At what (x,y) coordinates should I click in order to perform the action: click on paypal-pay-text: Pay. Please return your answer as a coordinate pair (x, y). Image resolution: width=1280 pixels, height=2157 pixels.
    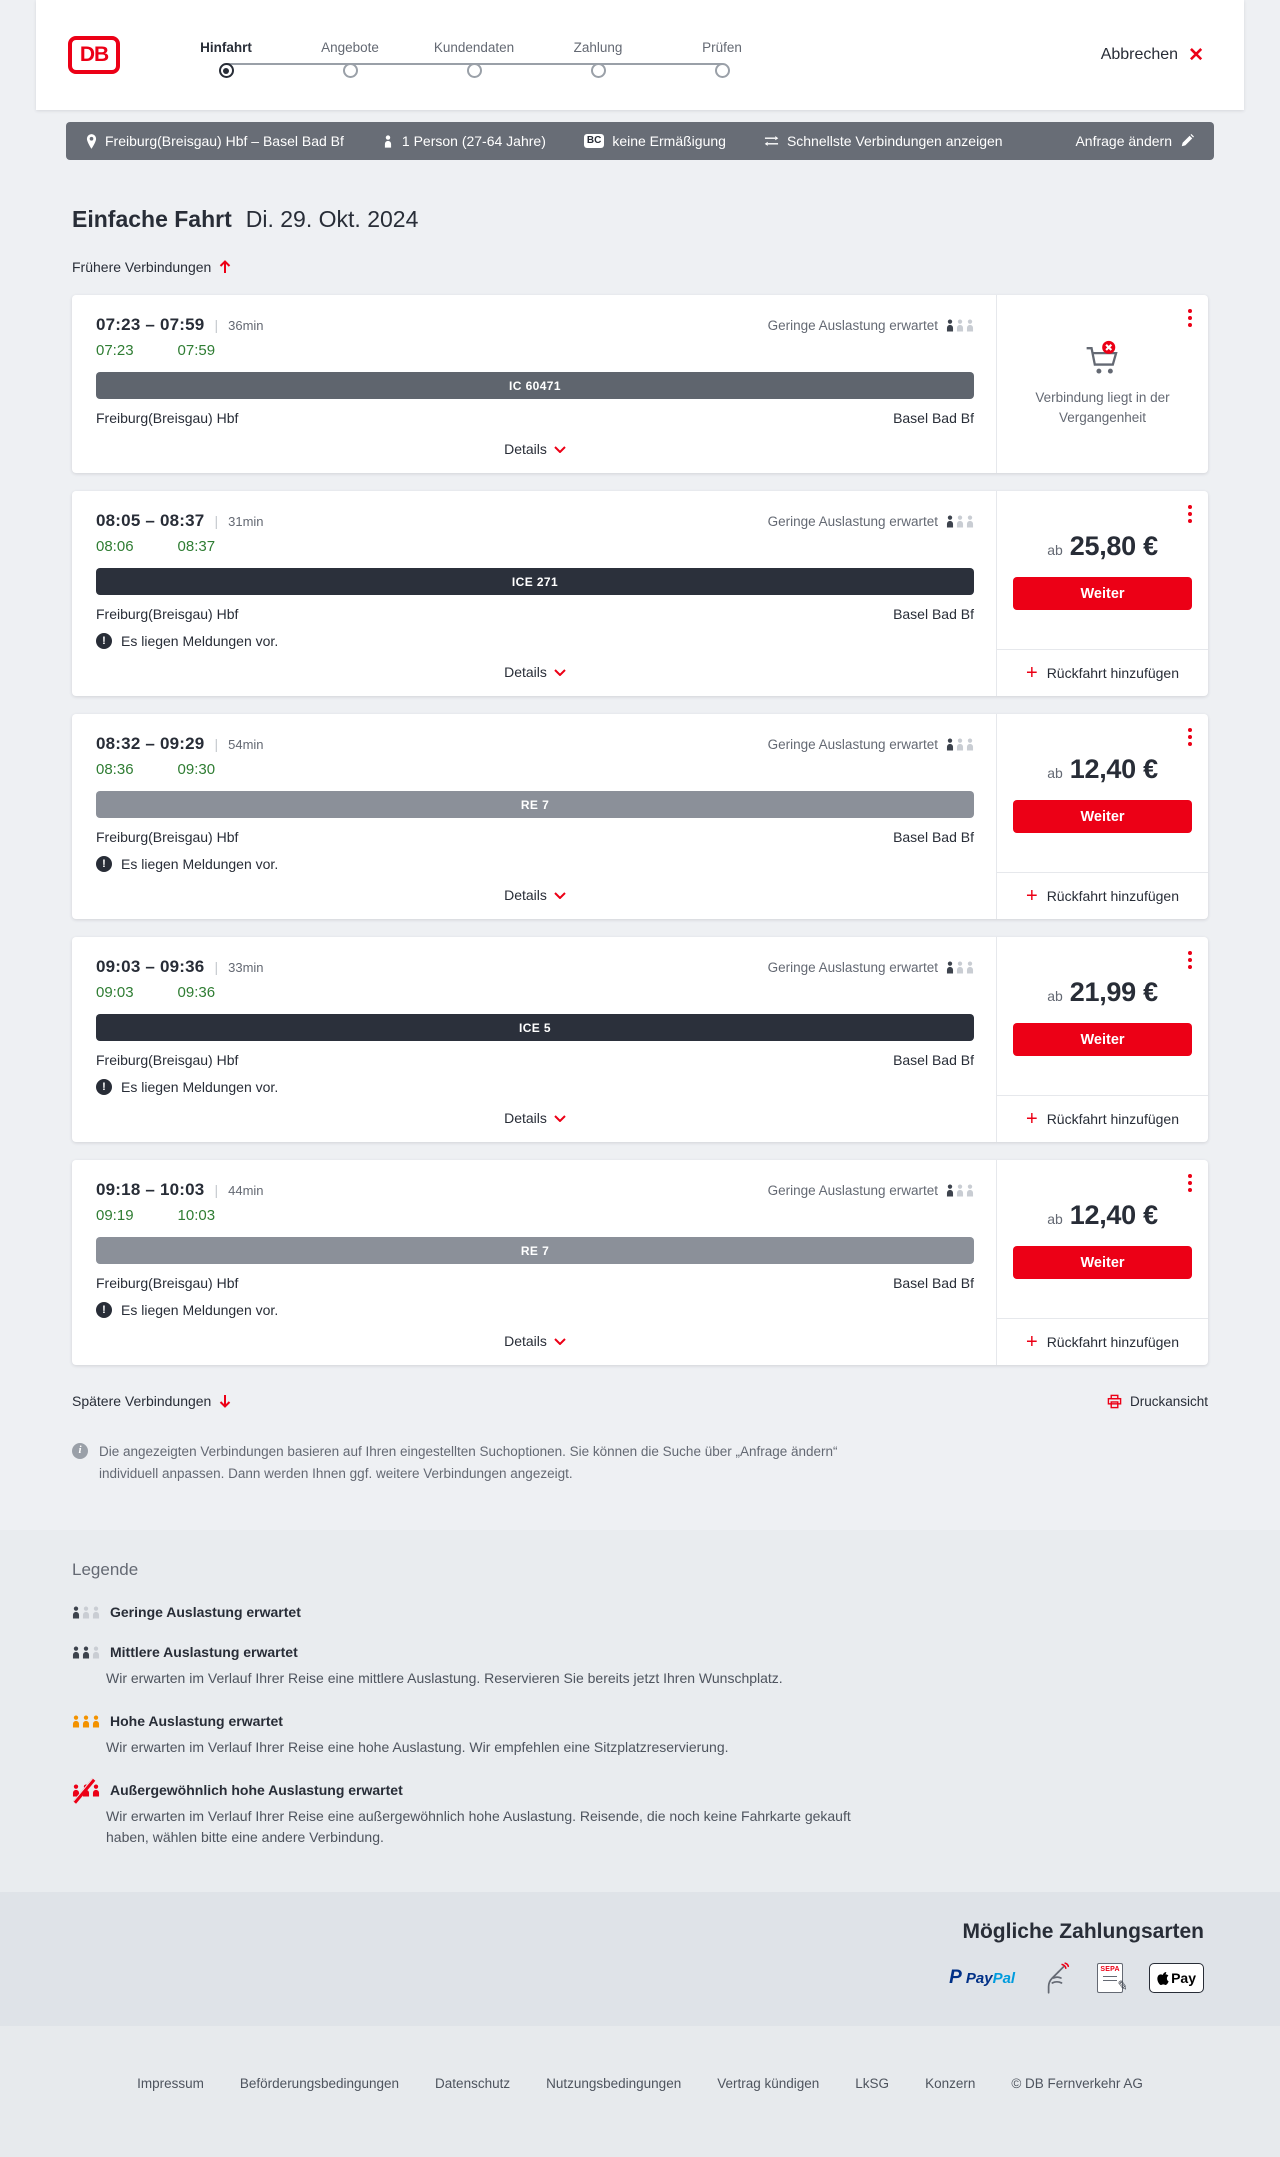
    Looking at the image, I should click on (979, 1978).